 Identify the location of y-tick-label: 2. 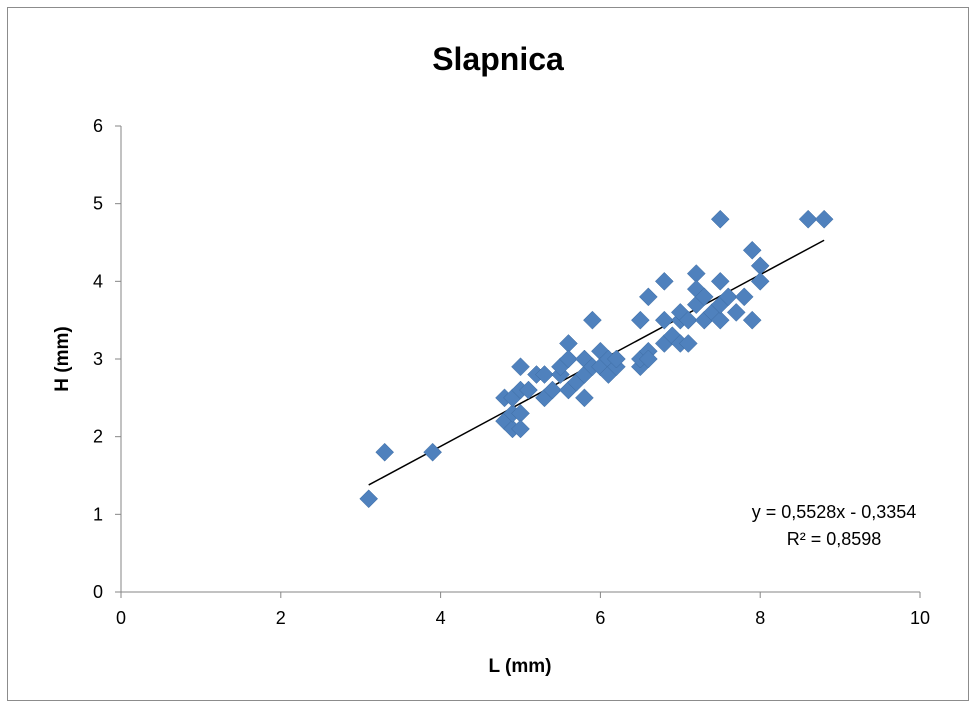
(98, 437).